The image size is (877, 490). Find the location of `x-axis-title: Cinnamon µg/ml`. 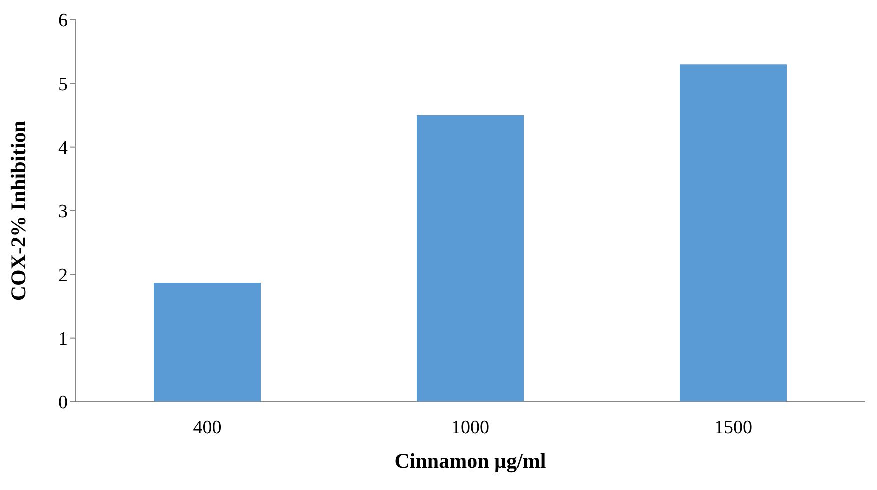

x-axis-title: Cinnamon µg/ml is located at coordinates (470, 461).